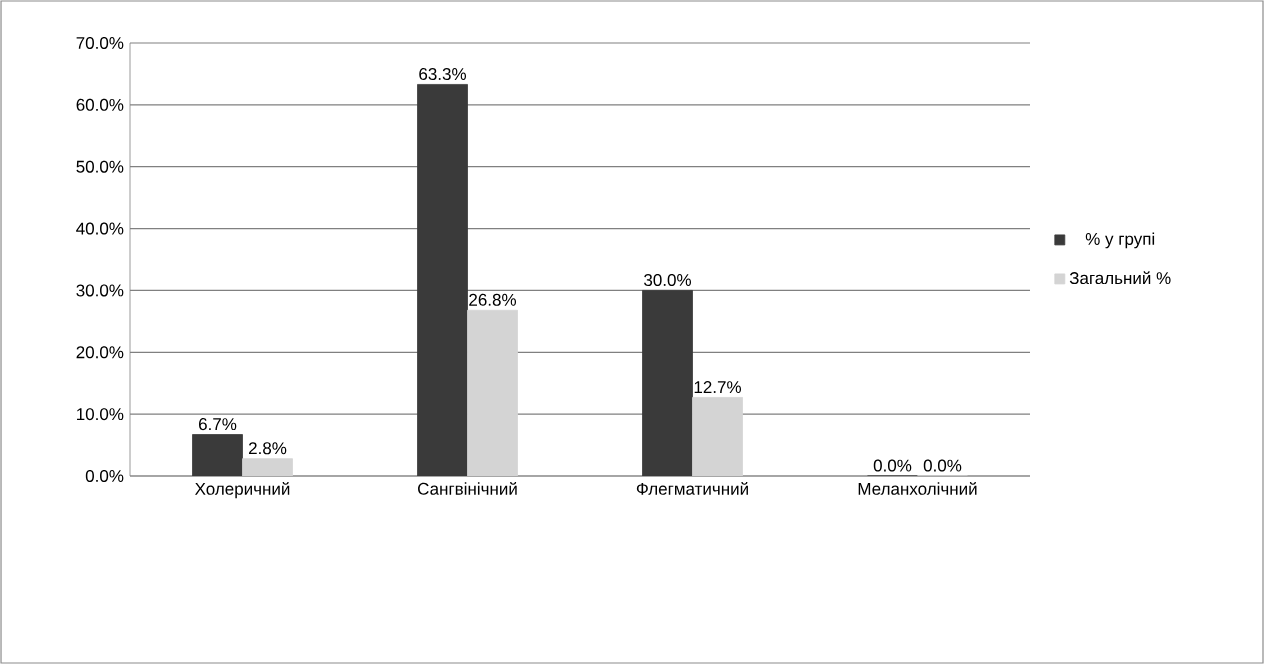 This screenshot has width=1264, height=664. I want to click on y-tick-label: 30.0%, so click(100, 290).